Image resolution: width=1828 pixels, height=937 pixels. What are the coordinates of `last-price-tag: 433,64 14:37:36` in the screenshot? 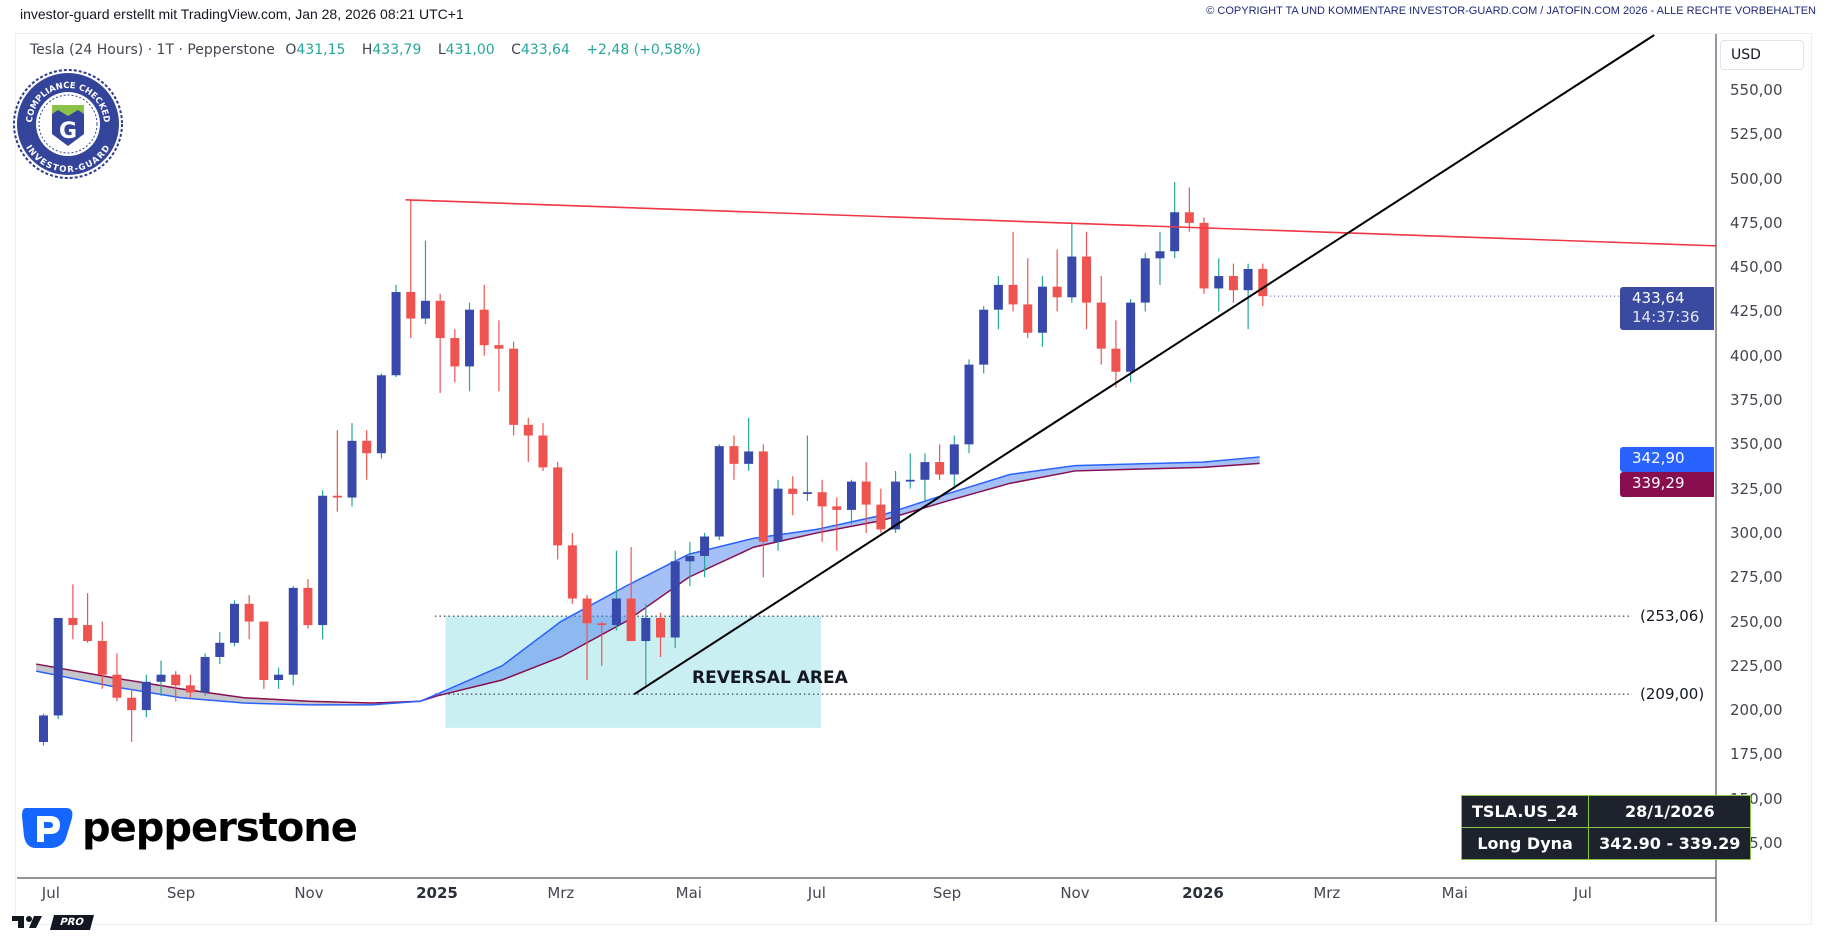 It's located at (1667, 308).